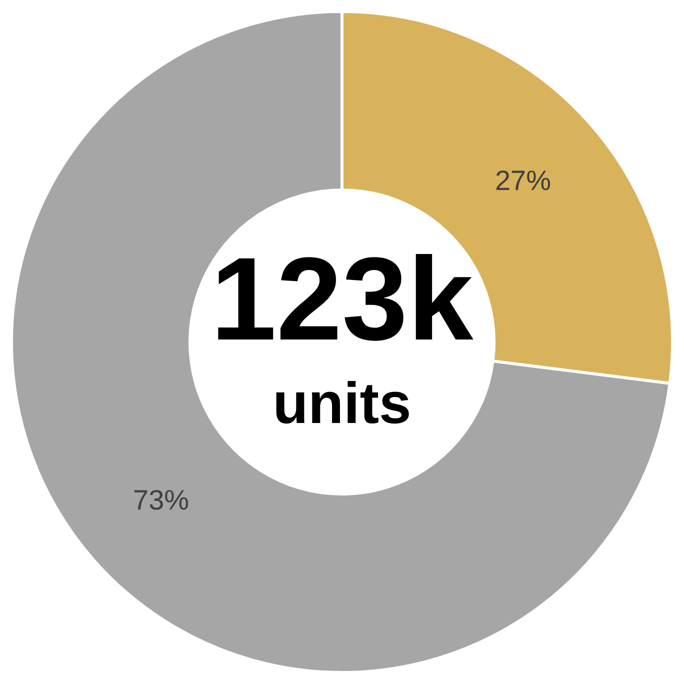  What do you see at coordinates (522, 180) in the screenshot?
I see `data-label: 27%` at bounding box center [522, 180].